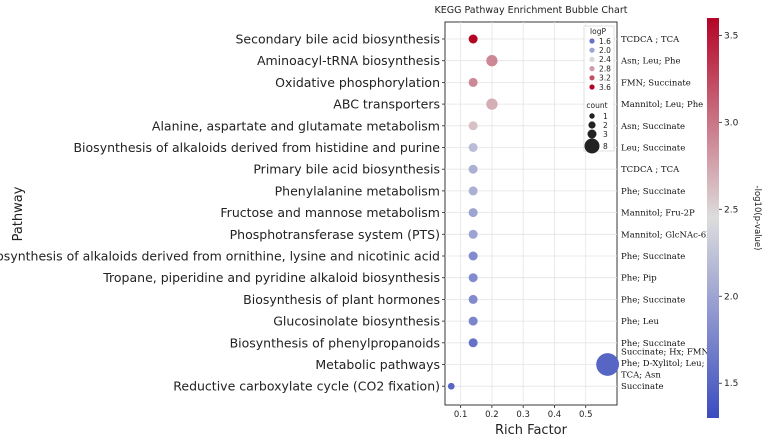  I want to click on legend-count-title: count, so click(596, 105).